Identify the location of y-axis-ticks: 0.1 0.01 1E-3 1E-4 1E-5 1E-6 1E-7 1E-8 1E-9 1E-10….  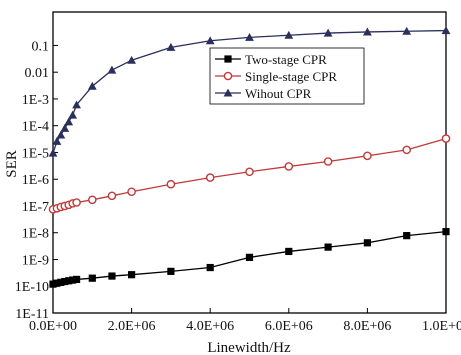
(36, 180).